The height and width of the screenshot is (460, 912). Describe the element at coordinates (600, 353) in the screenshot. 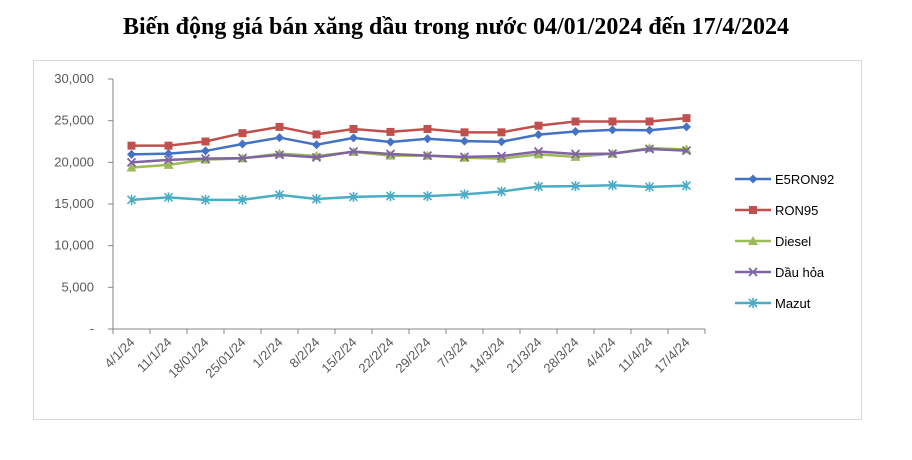

I see `x-tick-label: 4/4/24` at that location.